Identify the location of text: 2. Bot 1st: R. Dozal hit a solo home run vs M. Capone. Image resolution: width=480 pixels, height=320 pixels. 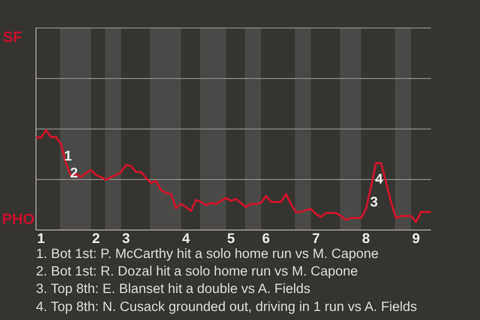
(197, 271).